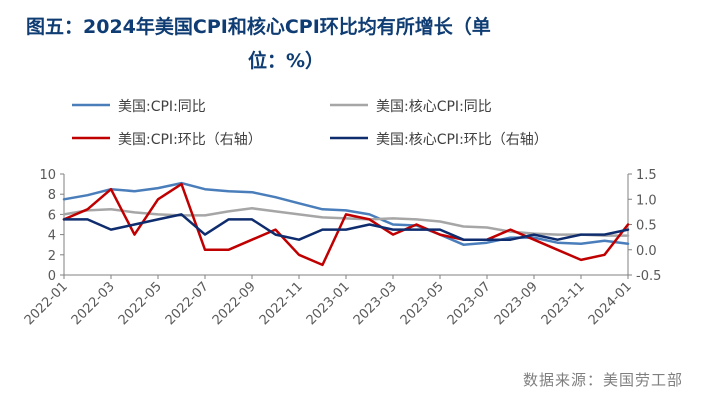  Describe the element at coordinates (52, 195) in the screenshot. I see `left-y-tick-label: 8` at that location.